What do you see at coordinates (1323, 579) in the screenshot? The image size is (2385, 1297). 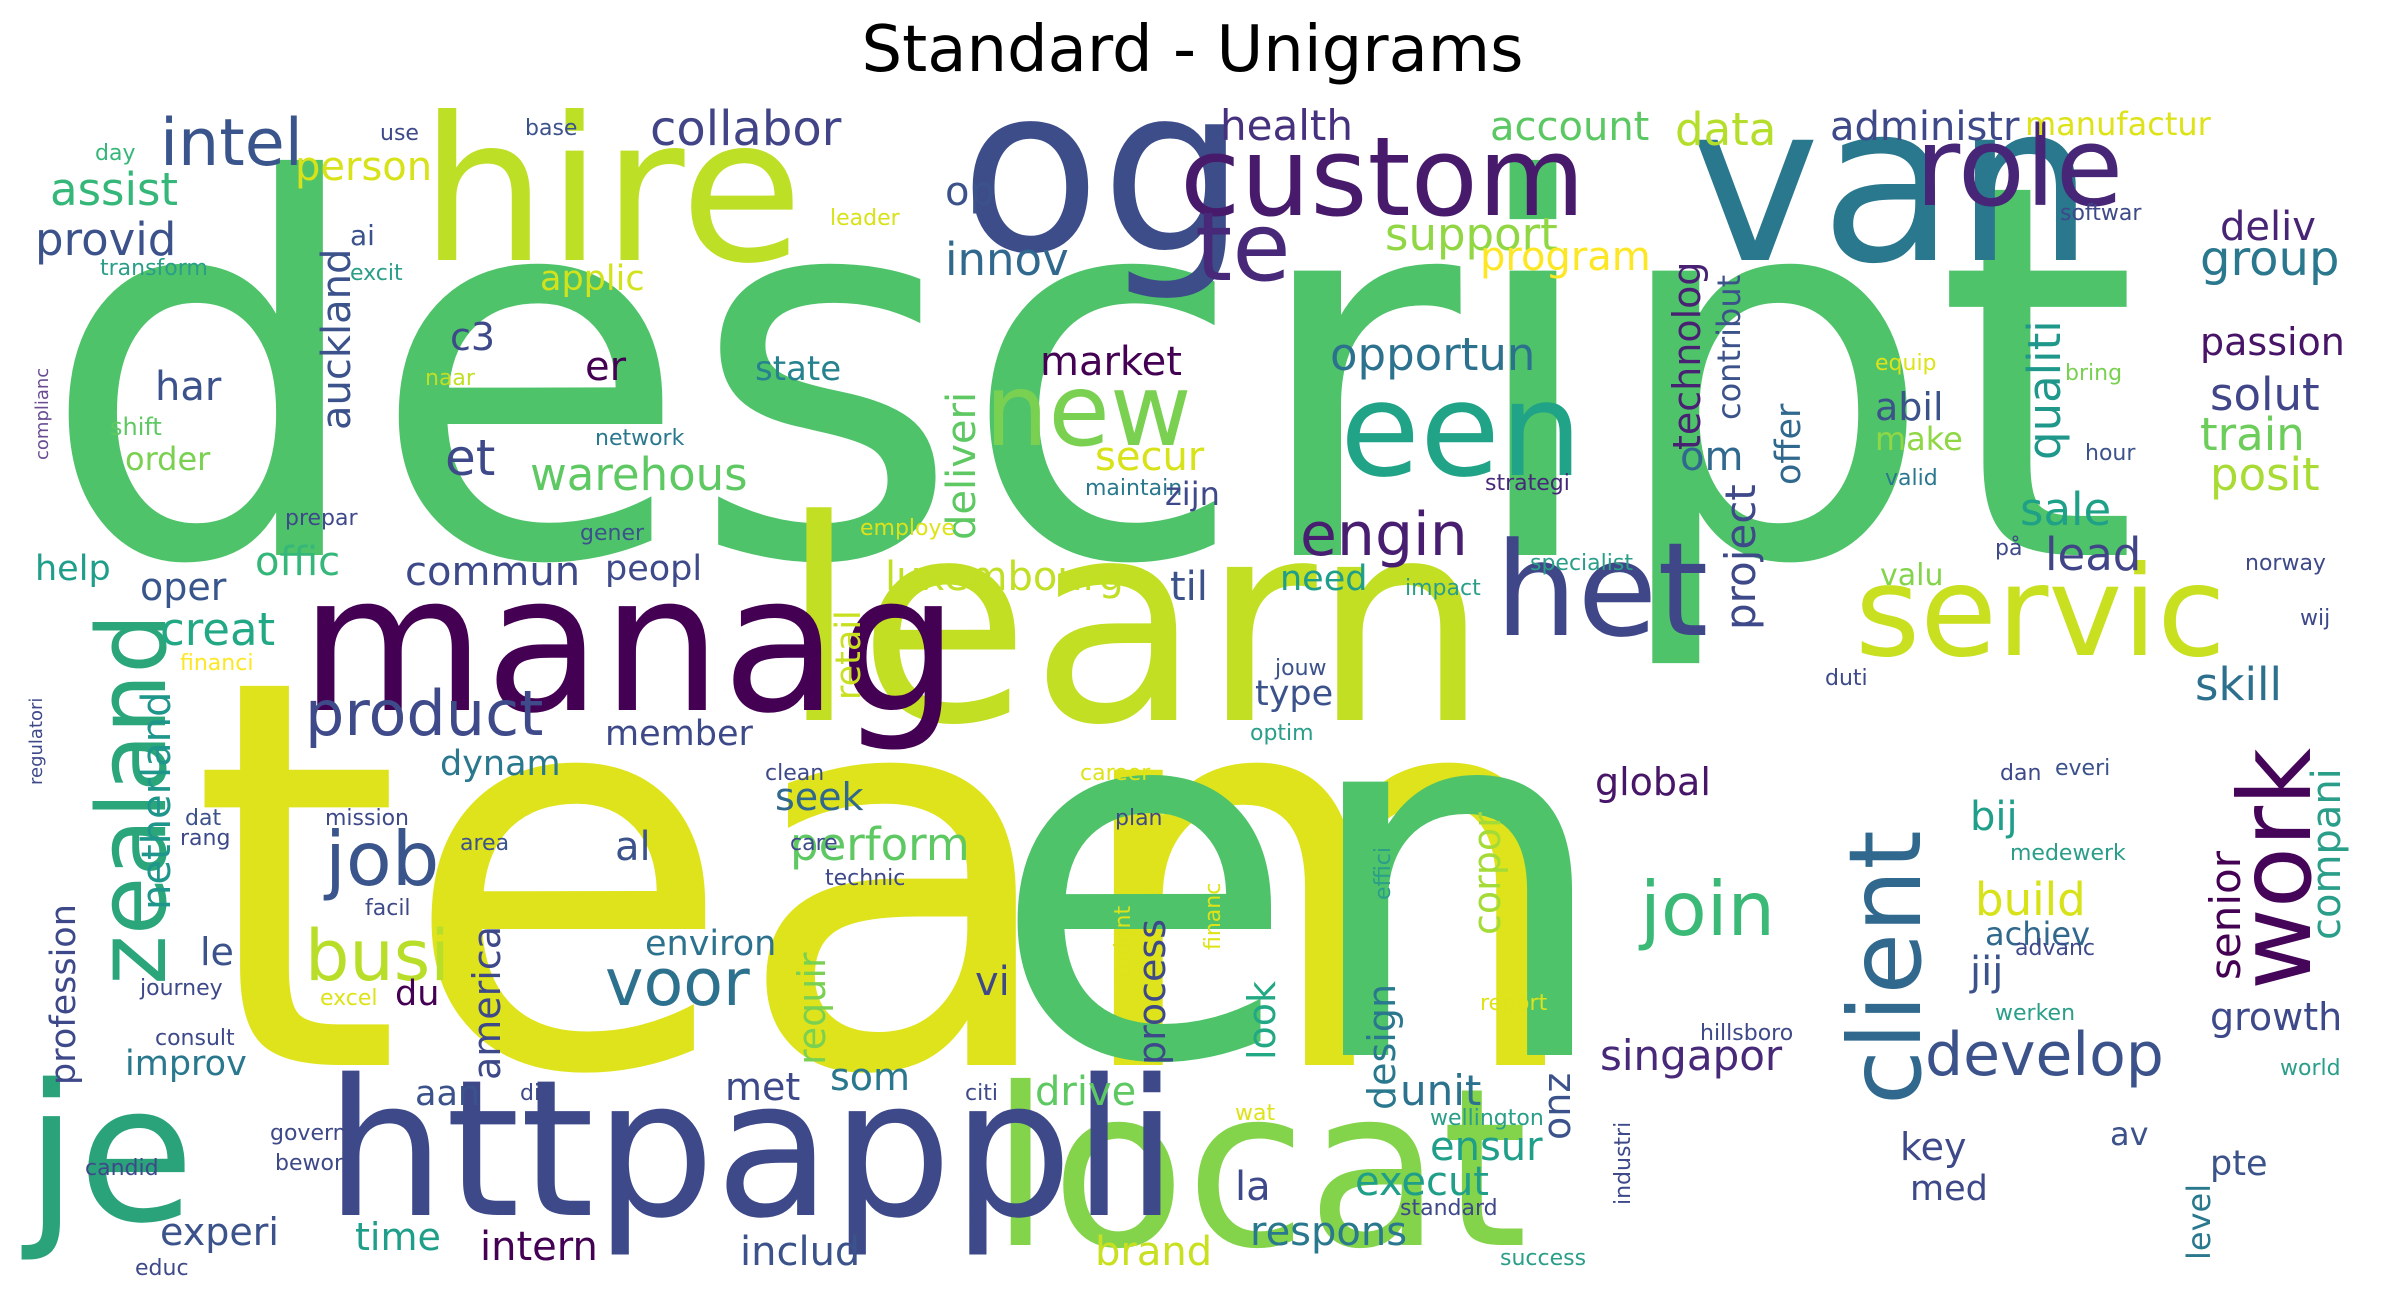 I see `word-need: need` at bounding box center [1323, 579].